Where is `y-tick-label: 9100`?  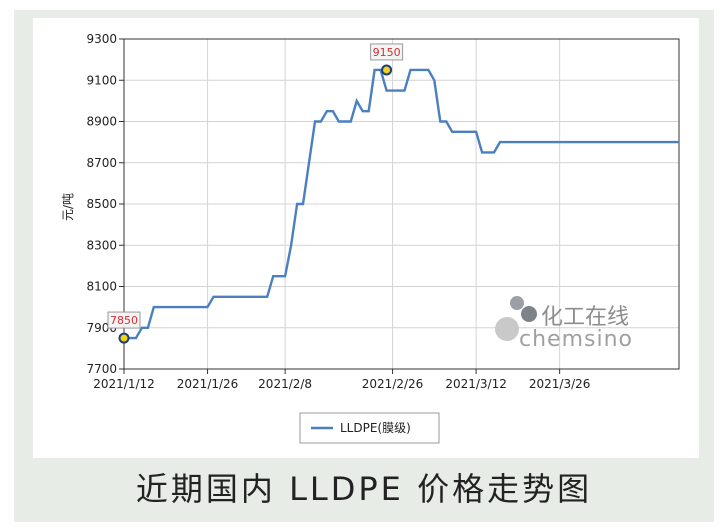 y-tick-label: 9100 is located at coordinates (101, 80).